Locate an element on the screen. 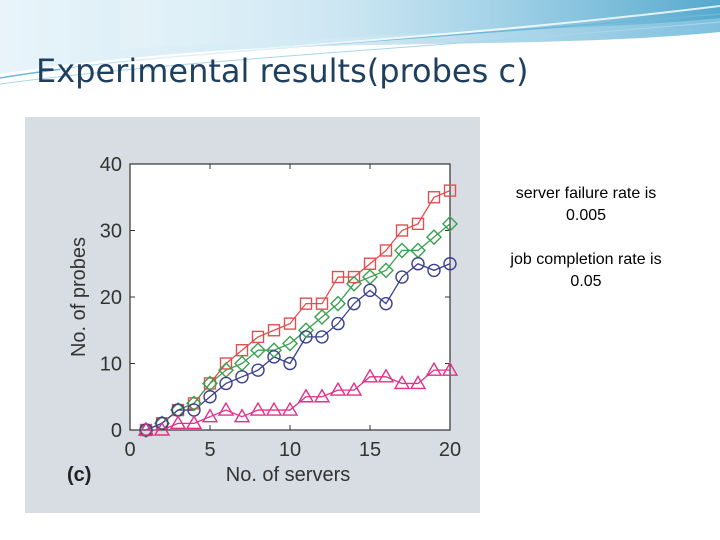 This screenshot has height=540, width=720. panel-label: (c) is located at coordinates (79, 475).